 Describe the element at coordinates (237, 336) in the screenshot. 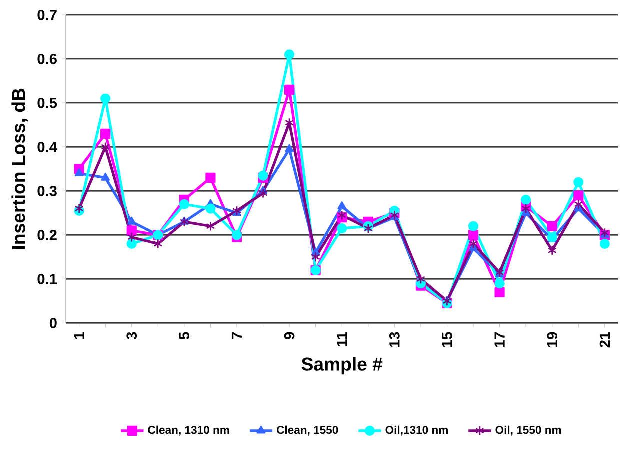

I see `x-tick-label: 7` at that location.